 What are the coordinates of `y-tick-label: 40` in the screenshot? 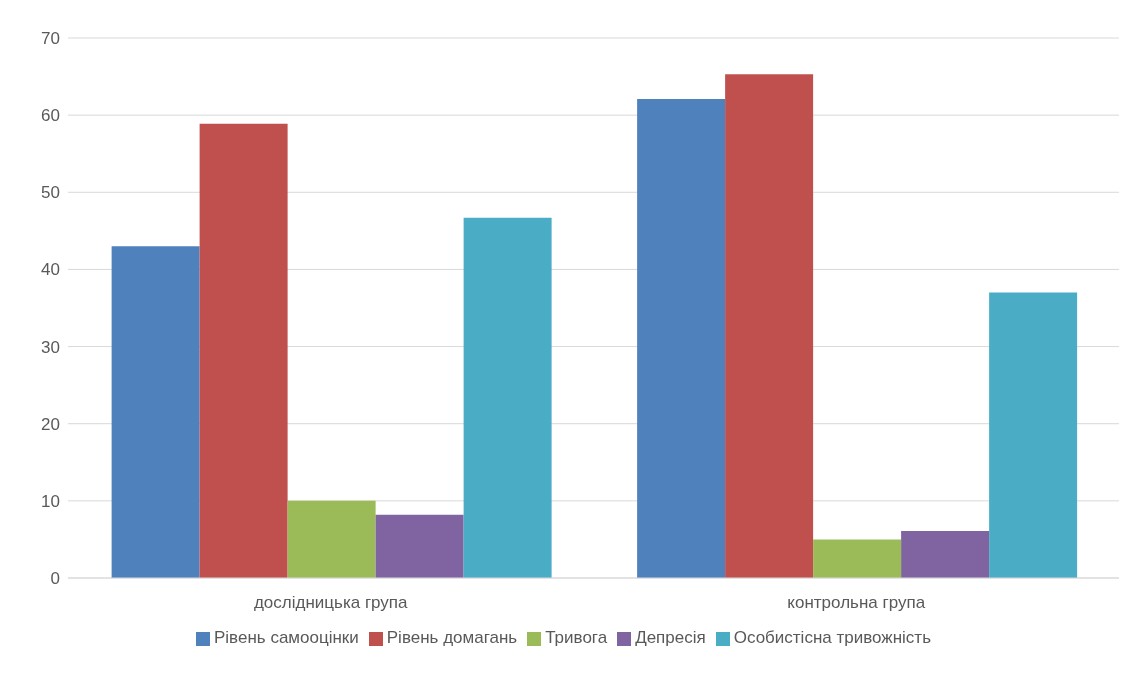 It's located at (50, 270).